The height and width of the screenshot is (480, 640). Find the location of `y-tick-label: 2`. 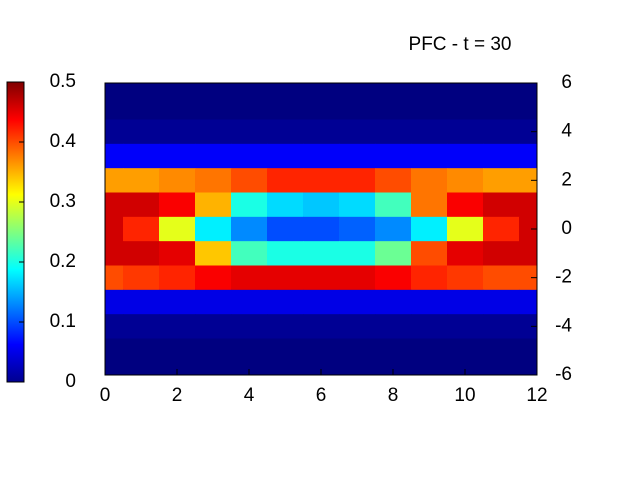

y-tick-label: 2 is located at coordinates (566, 179).